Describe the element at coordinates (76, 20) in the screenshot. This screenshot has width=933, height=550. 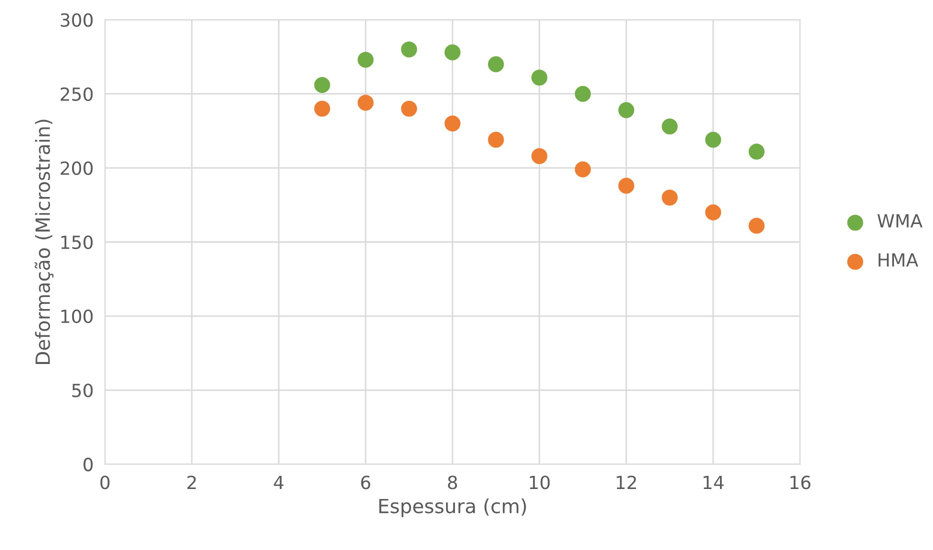
I see `y-tick-label: 300` at that location.